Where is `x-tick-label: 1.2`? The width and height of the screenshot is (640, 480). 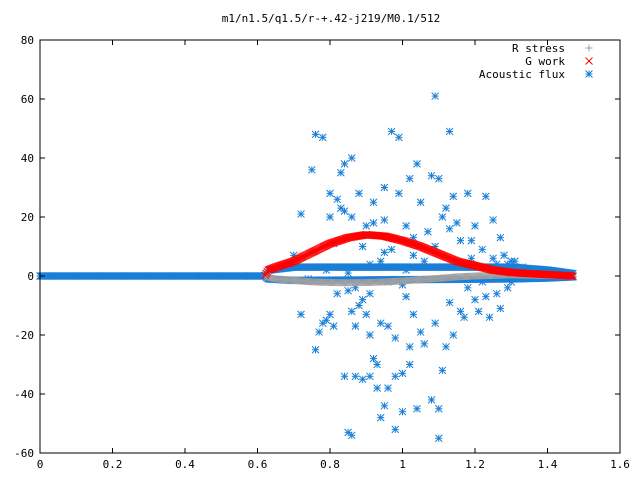
x-tick-label: 1.2 is located at coordinates (475, 464).